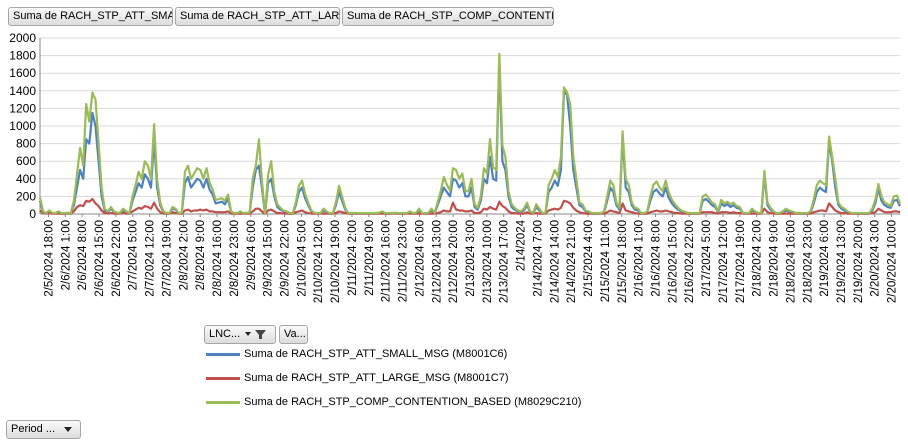 This screenshot has height=442, width=908. I want to click on legend-item-large: Suma de RACH_STP_ATT_LARGE_MSG (M8001C7), so click(357, 378).